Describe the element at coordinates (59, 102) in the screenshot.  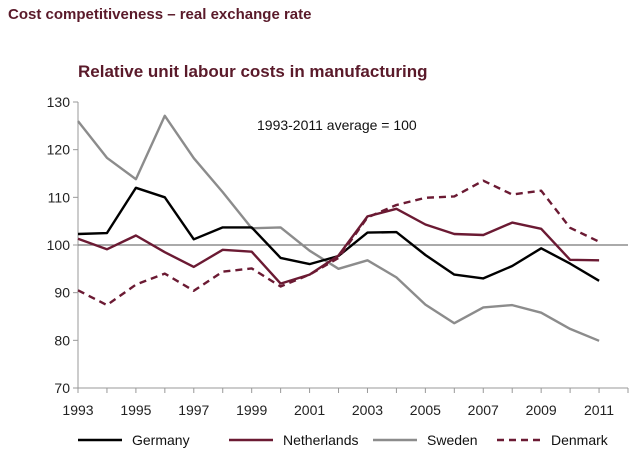
I see `y-tick-label: 130` at that location.